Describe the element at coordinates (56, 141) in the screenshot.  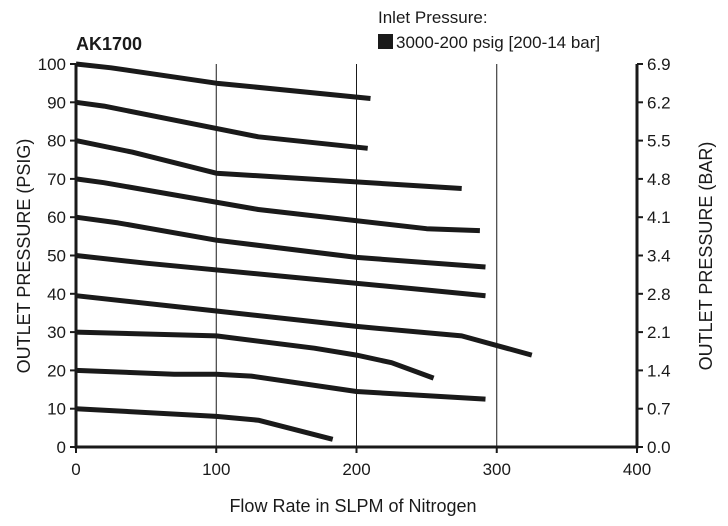
I see `y-tick-label: 80` at that location.